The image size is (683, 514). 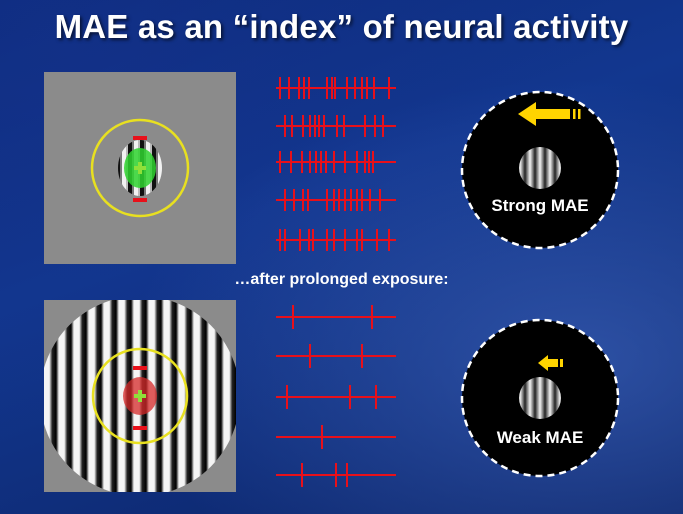 I want to click on weak-mae-panel: Weak MAE, so click(x=540, y=398).